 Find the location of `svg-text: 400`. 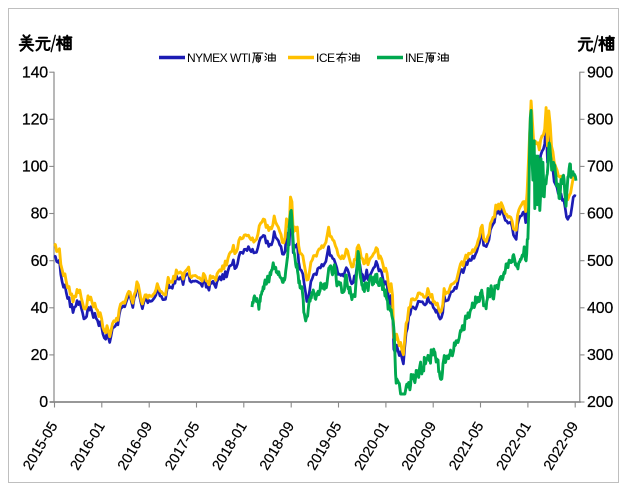

svg-text: 400 is located at coordinates (600, 308).